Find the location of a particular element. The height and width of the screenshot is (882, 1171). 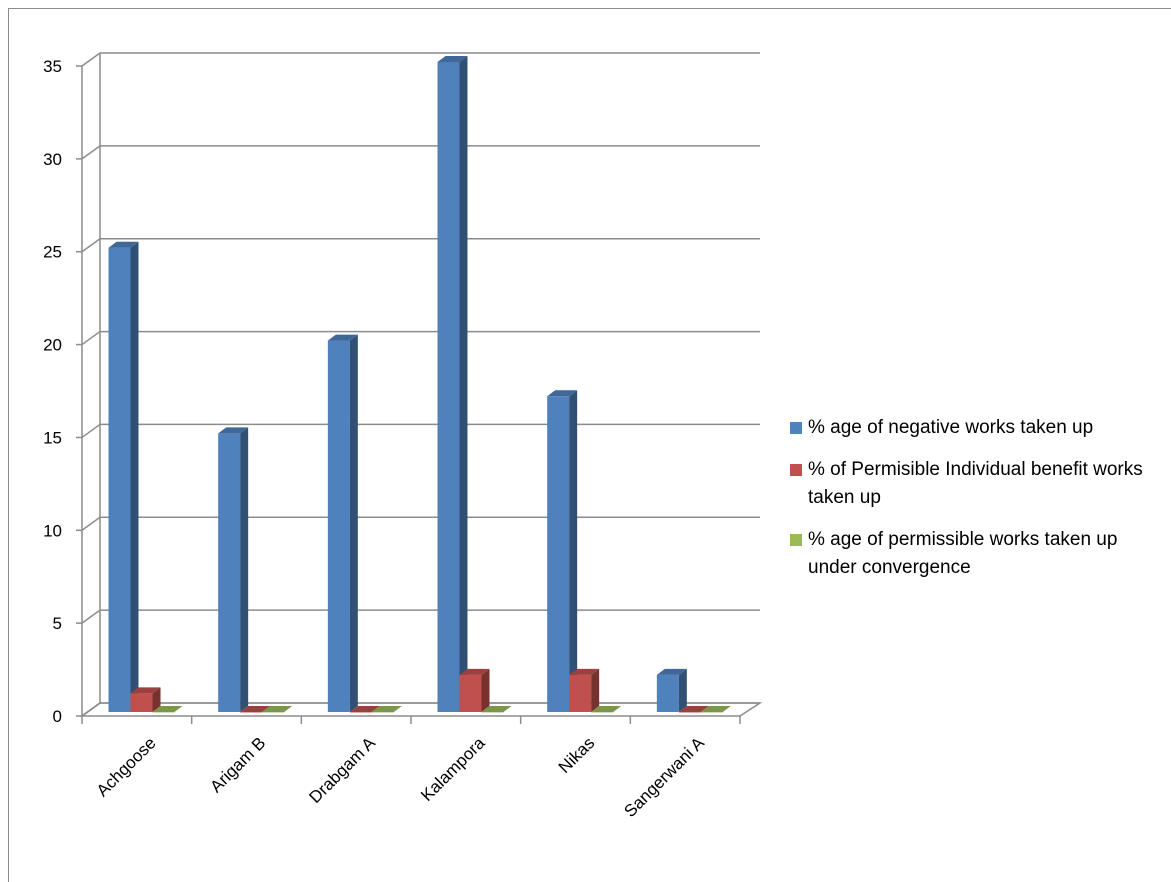

legend-label-negative-works: % age of negative works taken up is located at coordinates (951, 427).